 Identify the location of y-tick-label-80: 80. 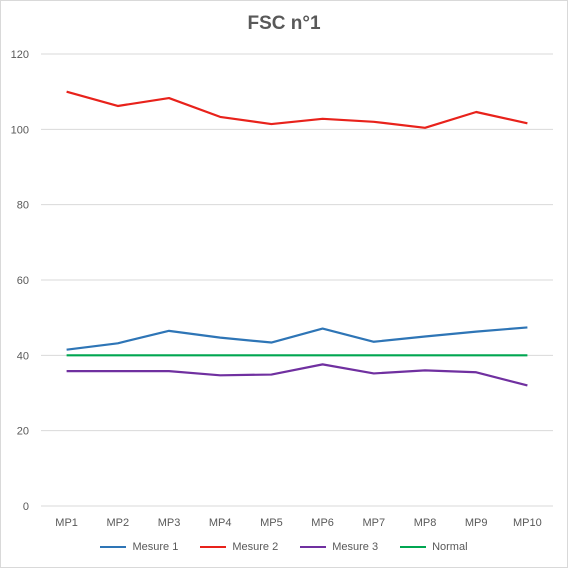
(23, 206).